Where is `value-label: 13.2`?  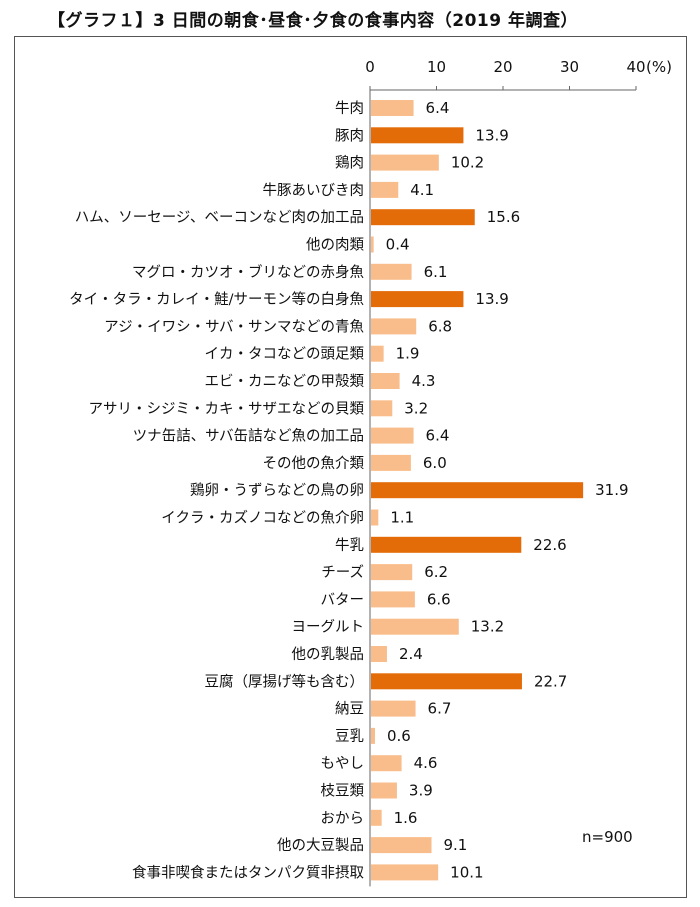 value-label: 13.2 is located at coordinates (487, 627).